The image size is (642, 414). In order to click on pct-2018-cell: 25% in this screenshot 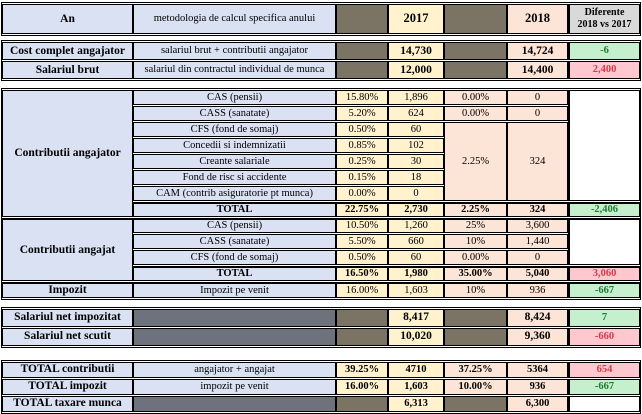, I will do `click(475, 225)`.